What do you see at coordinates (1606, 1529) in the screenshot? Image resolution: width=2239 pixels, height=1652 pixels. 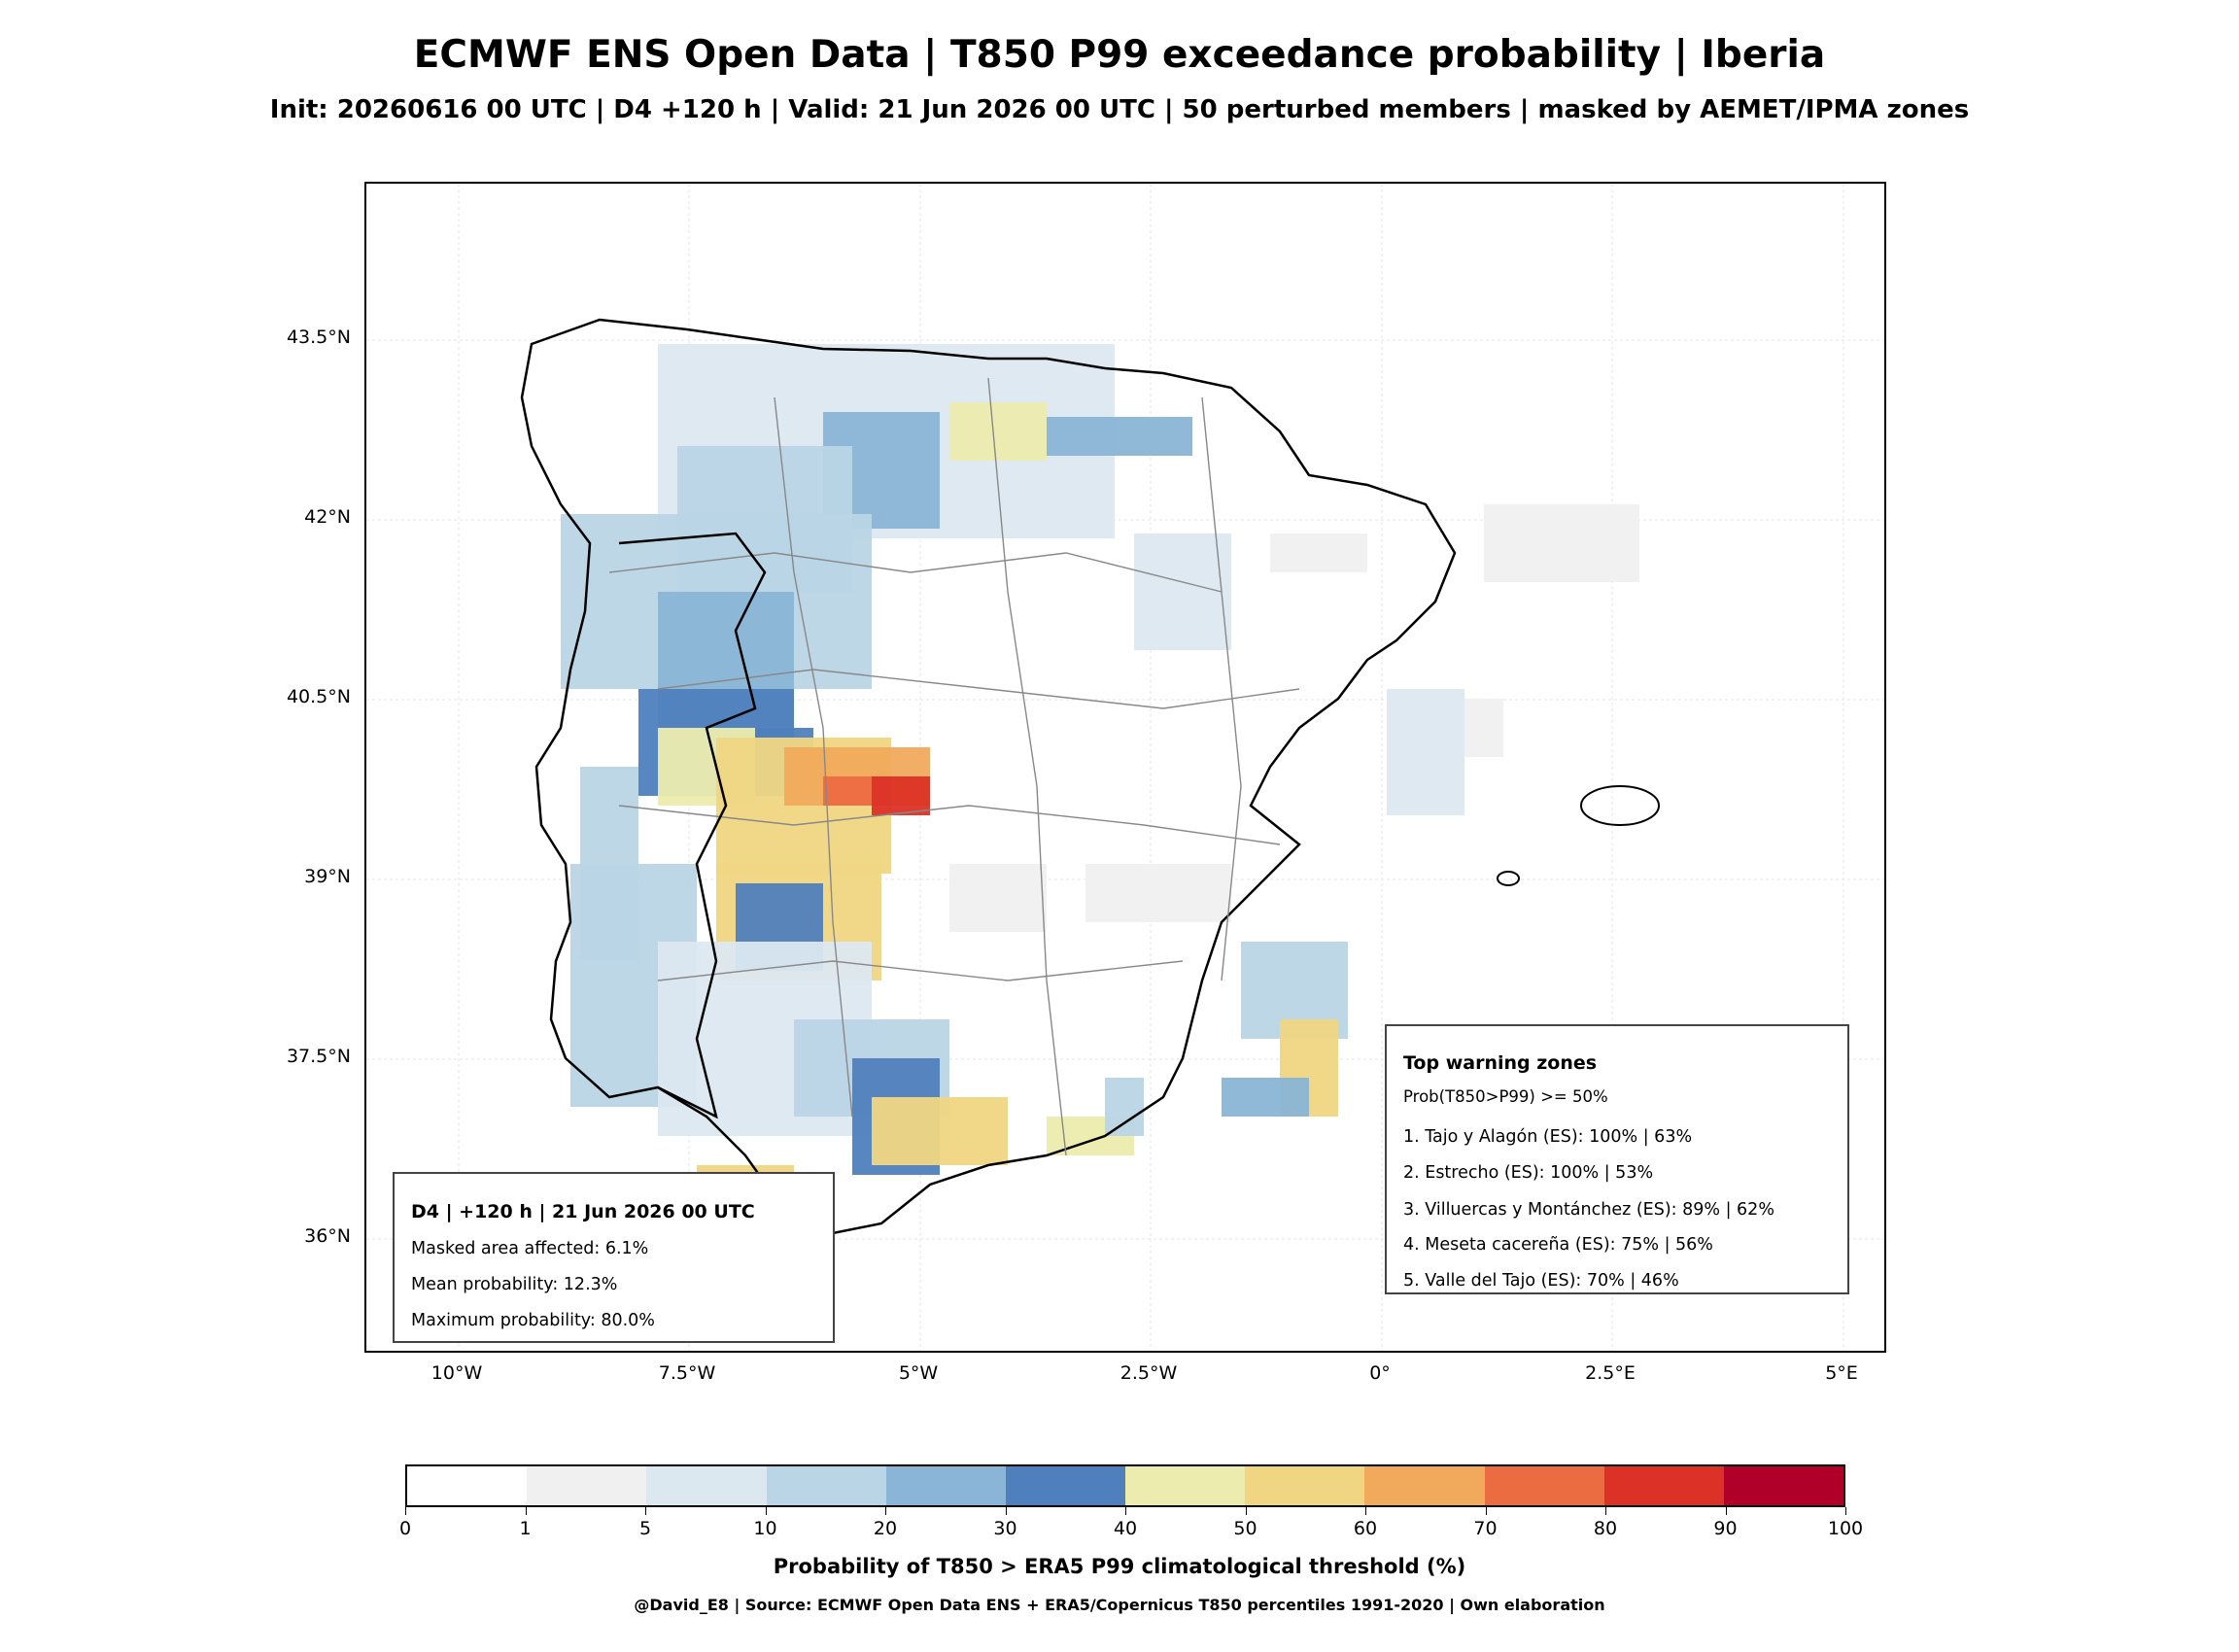 I see `colorbar-tick-label: 80` at bounding box center [1606, 1529].